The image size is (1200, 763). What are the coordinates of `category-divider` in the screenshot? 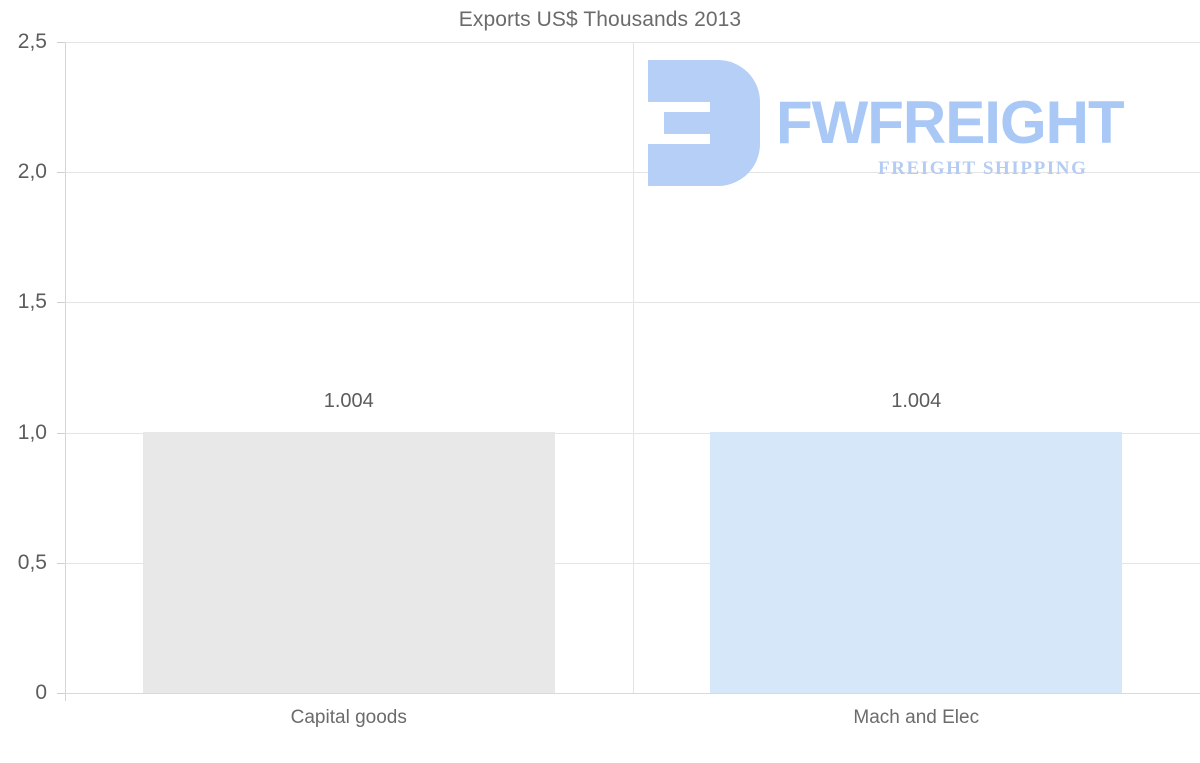 It's located at (633, 367).